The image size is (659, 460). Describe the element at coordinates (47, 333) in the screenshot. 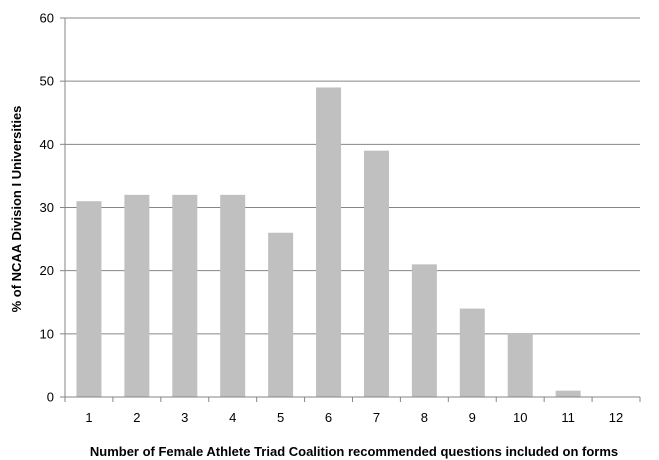

I see `y-tick-label: 10` at that location.